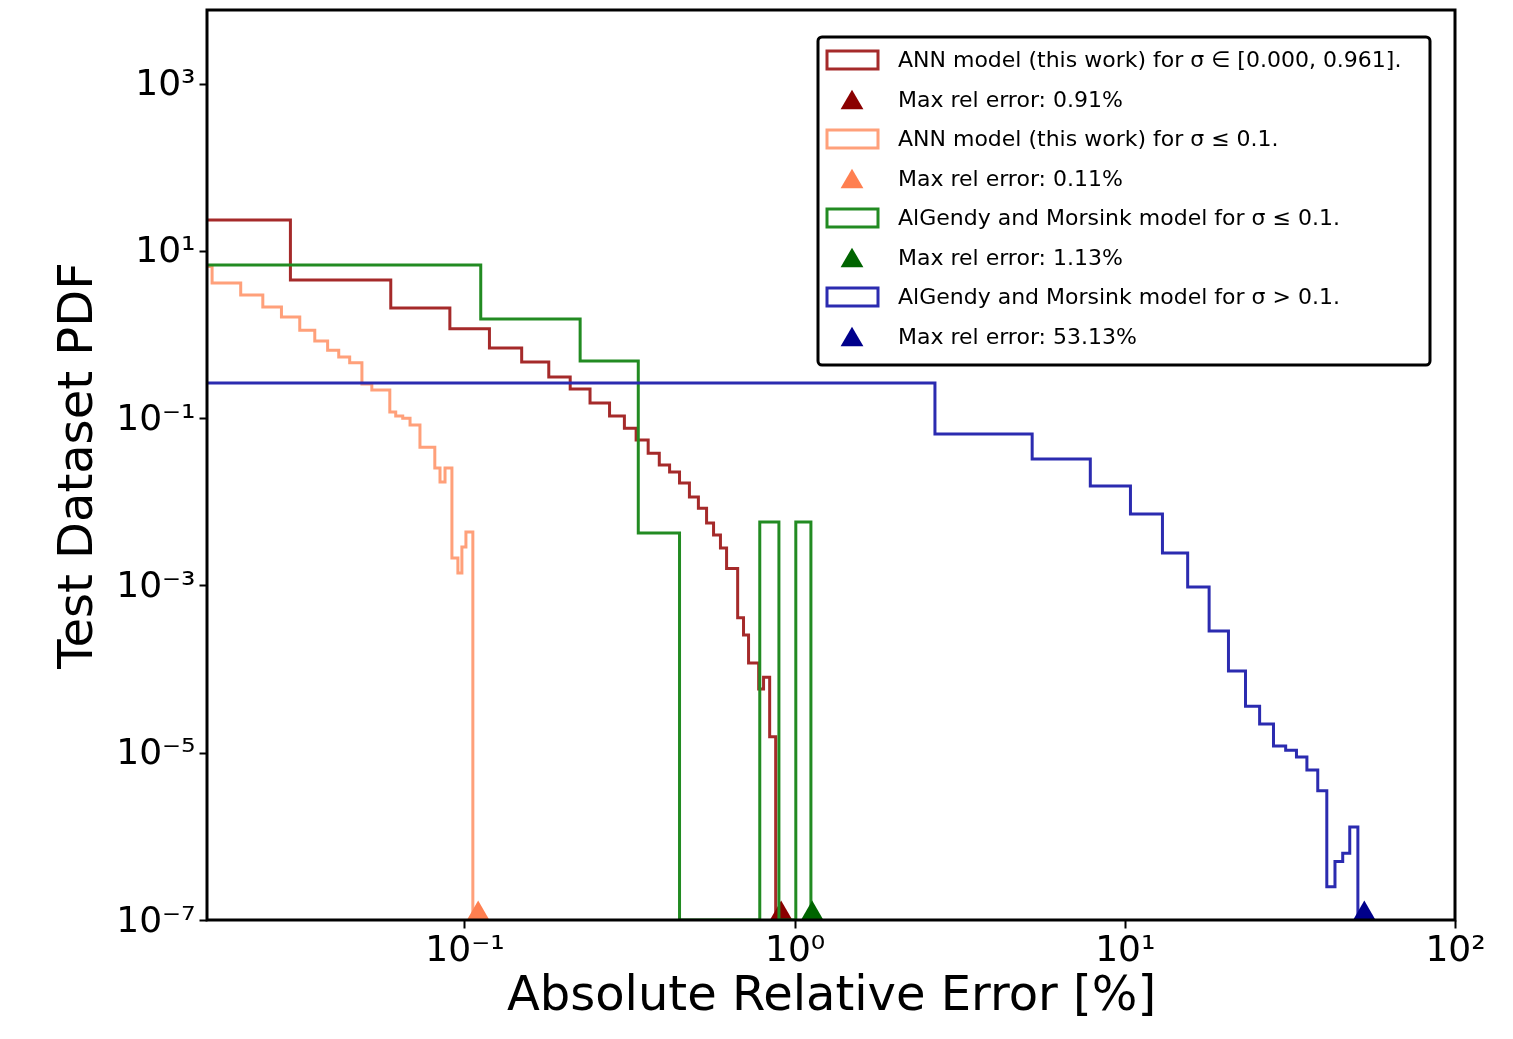 Image resolution: width=1513 pixels, height=1039 pixels. Describe the element at coordinates (1010, 257) in the screenshot. I see `legend-label: Max rel error: 1.13%` at that location.